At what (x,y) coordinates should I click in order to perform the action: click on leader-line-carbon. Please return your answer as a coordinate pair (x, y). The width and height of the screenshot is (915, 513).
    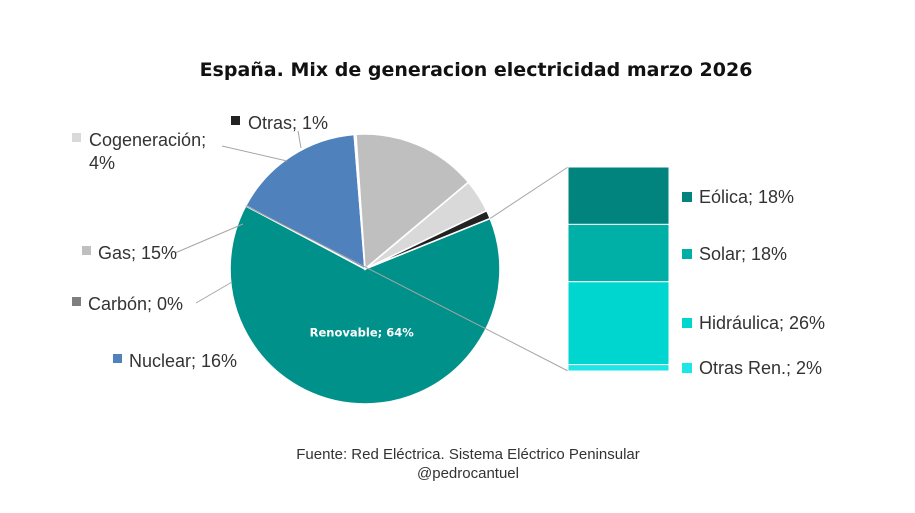
    Looking at the image, I should click on (214, 292).